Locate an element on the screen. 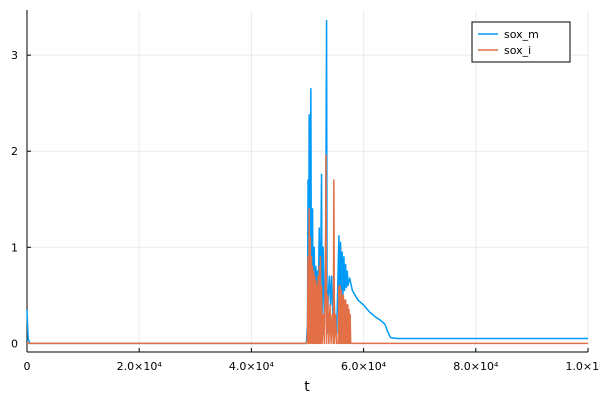 This screenshot has height=400, width=600. x-tick-label: 8.0×10⁴ is located at coordinates (476, 366).